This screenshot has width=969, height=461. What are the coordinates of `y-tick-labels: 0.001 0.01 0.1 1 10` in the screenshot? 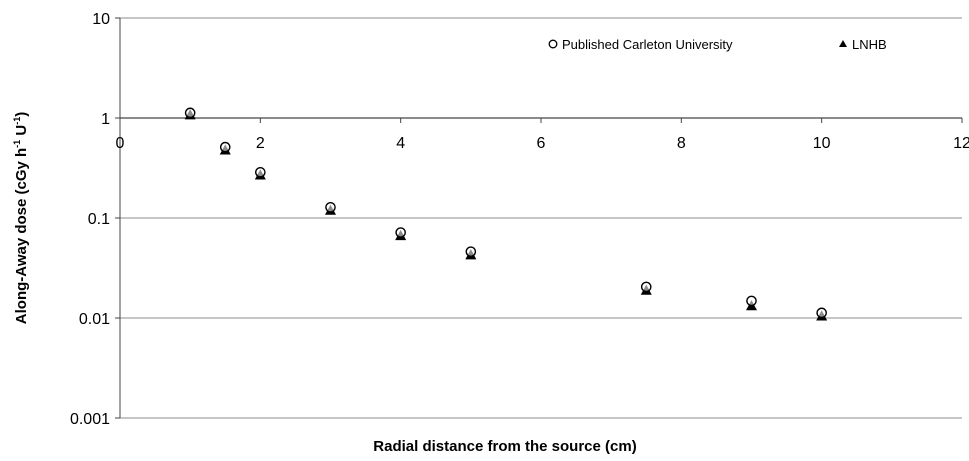 It's located at (90, 219).